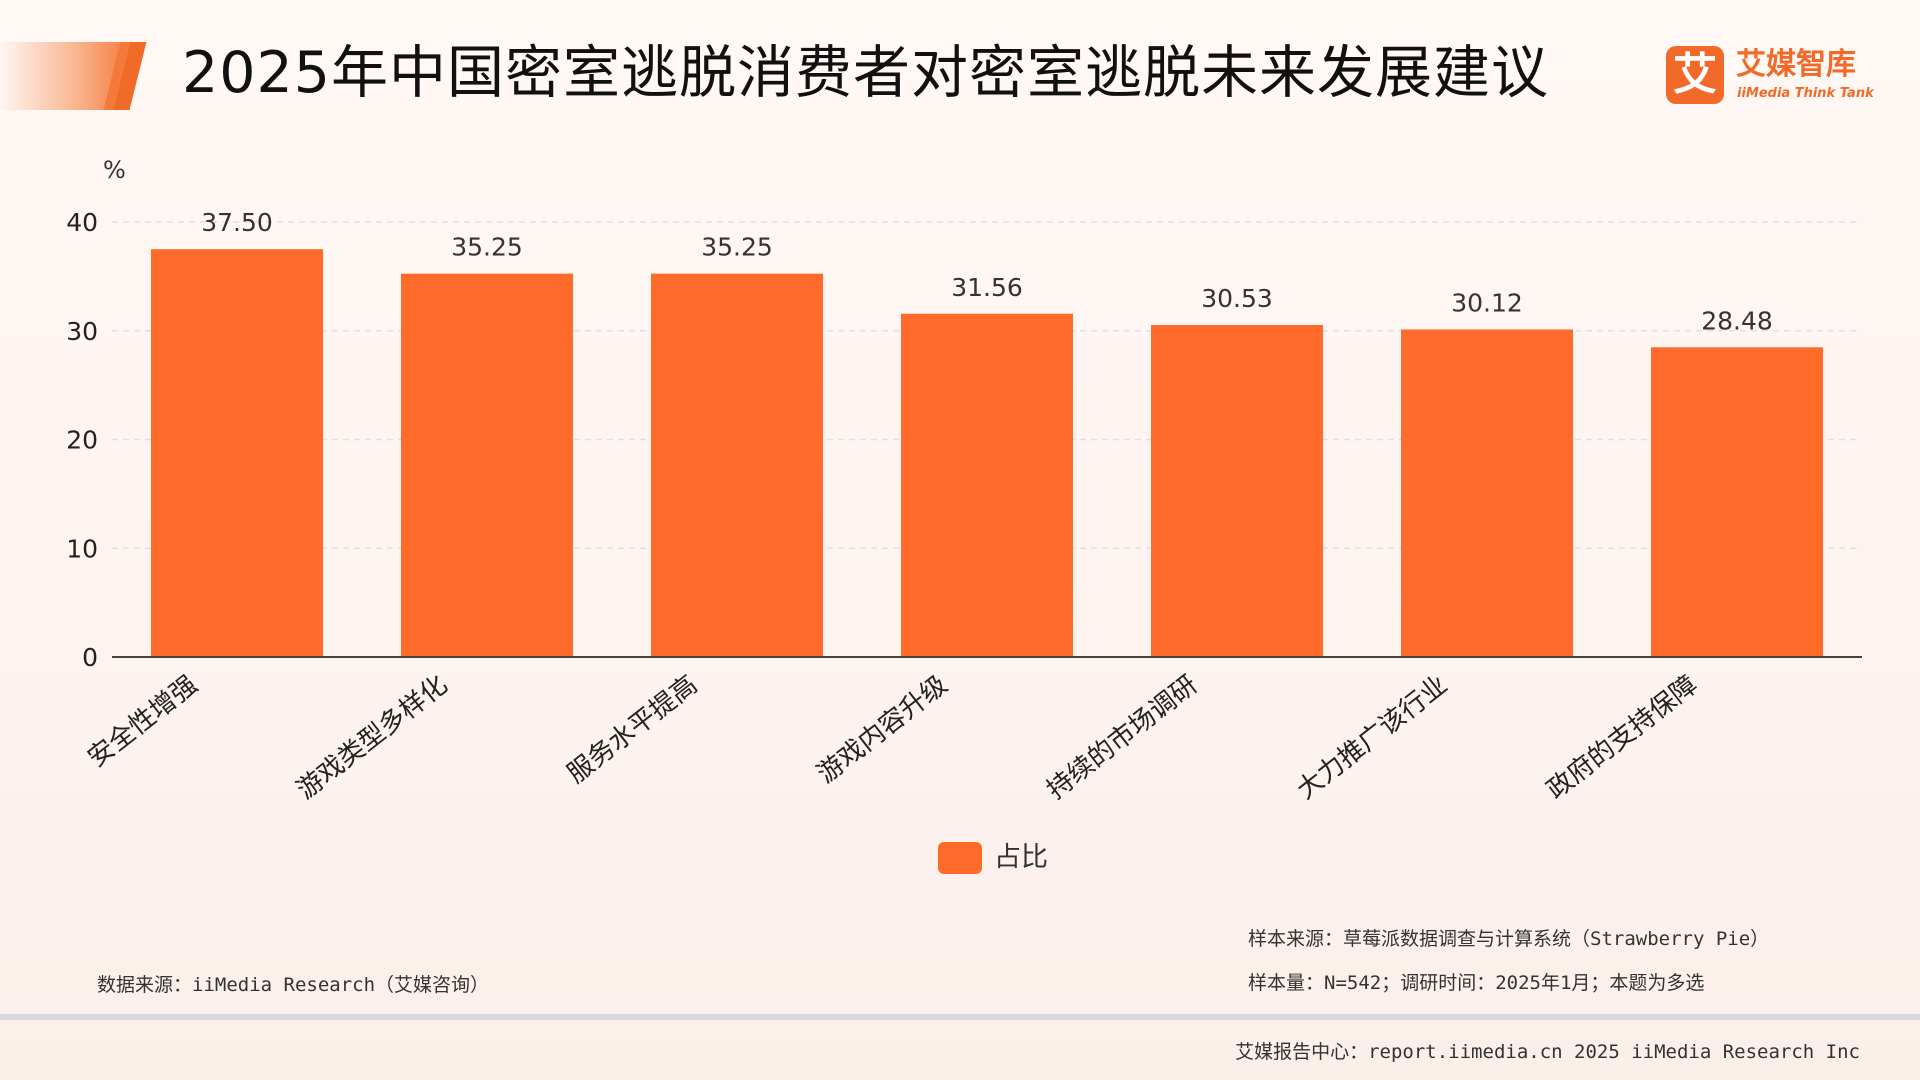 This screenshot has width=1920, height=1080. I want to click on y-tick-label: 40, so click(82, 222).